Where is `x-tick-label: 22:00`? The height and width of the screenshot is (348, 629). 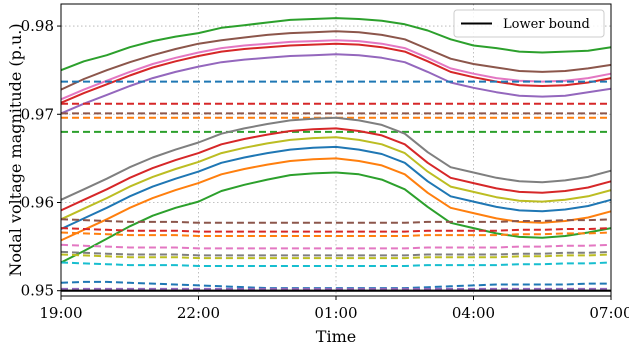
x-tick-label: 22:00 is located at coordinates (198, 313).